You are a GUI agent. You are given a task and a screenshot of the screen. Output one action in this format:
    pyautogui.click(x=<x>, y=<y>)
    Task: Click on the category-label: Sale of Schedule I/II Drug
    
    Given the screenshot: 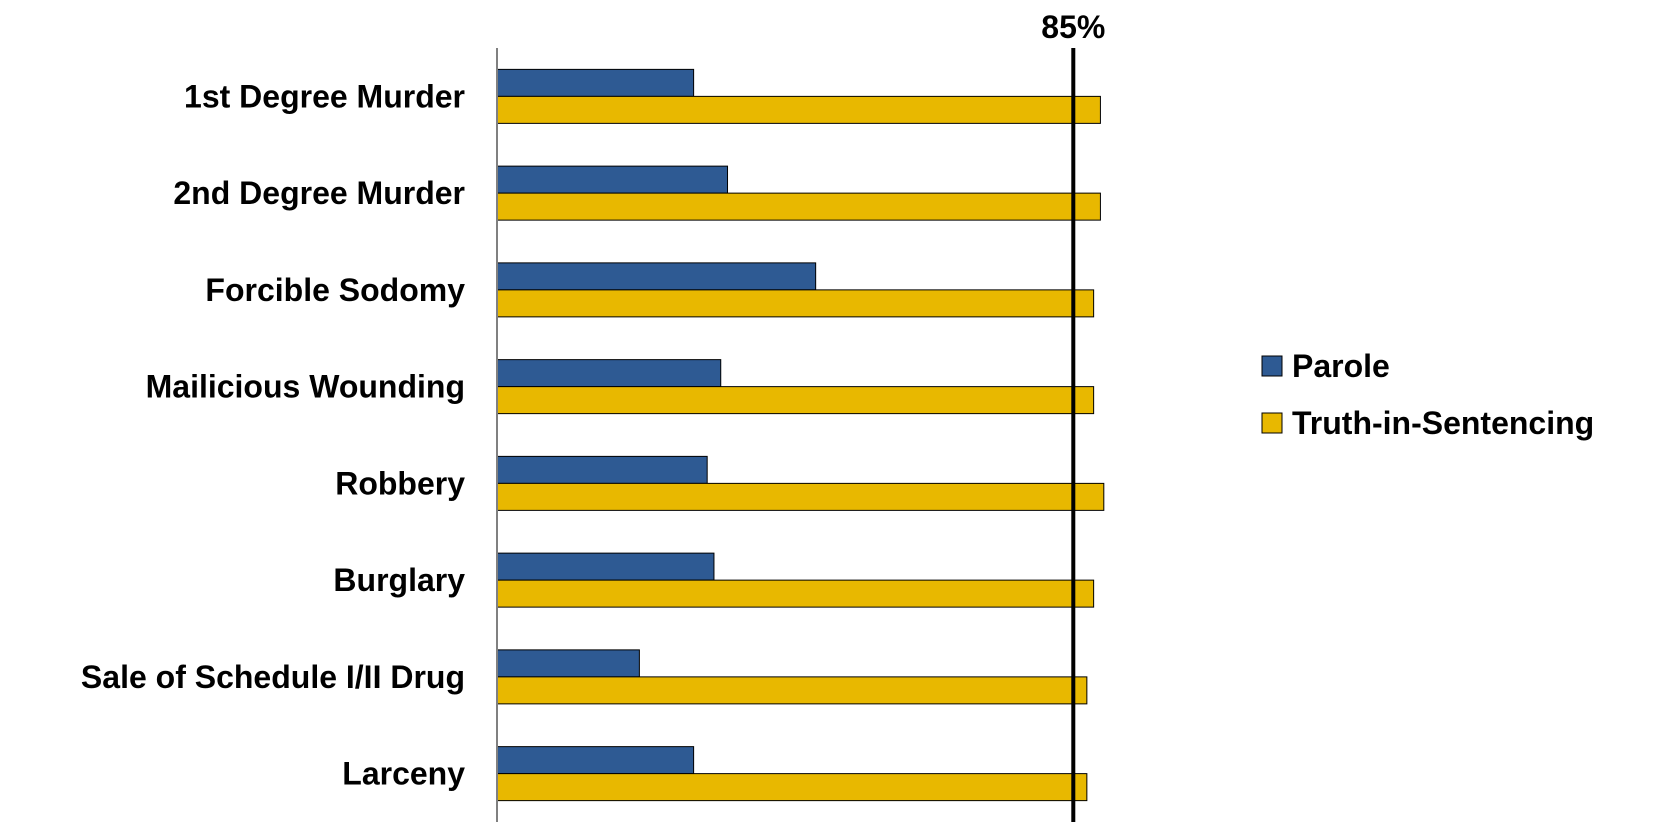 What is the action you would take?
    pyautogui.click(x=273, y=677)
    